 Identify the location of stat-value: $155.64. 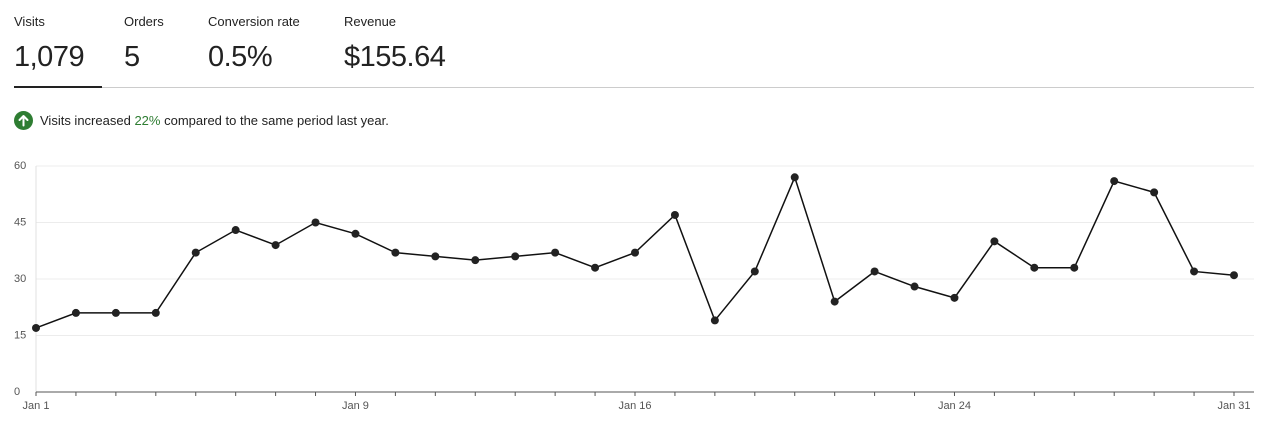
(395, 57).